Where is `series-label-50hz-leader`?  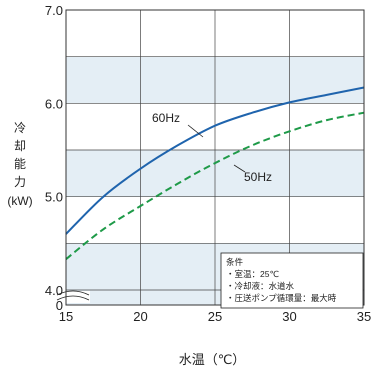
series-label-50hz-leader is located at coordinates (239, 168).